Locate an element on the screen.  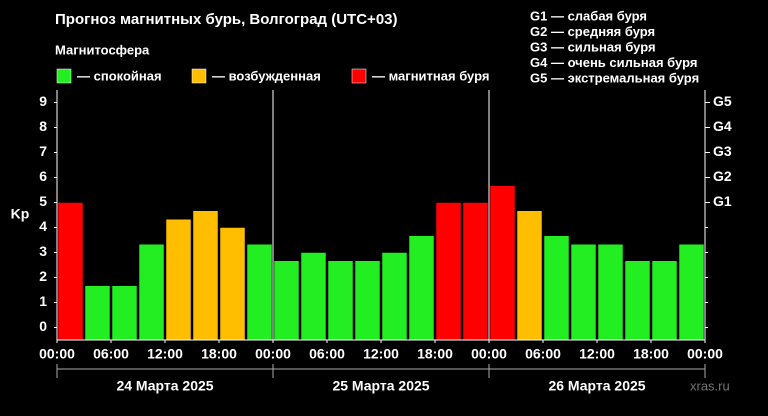
y-tick-label: 7 is located at coordinates (43, 151).